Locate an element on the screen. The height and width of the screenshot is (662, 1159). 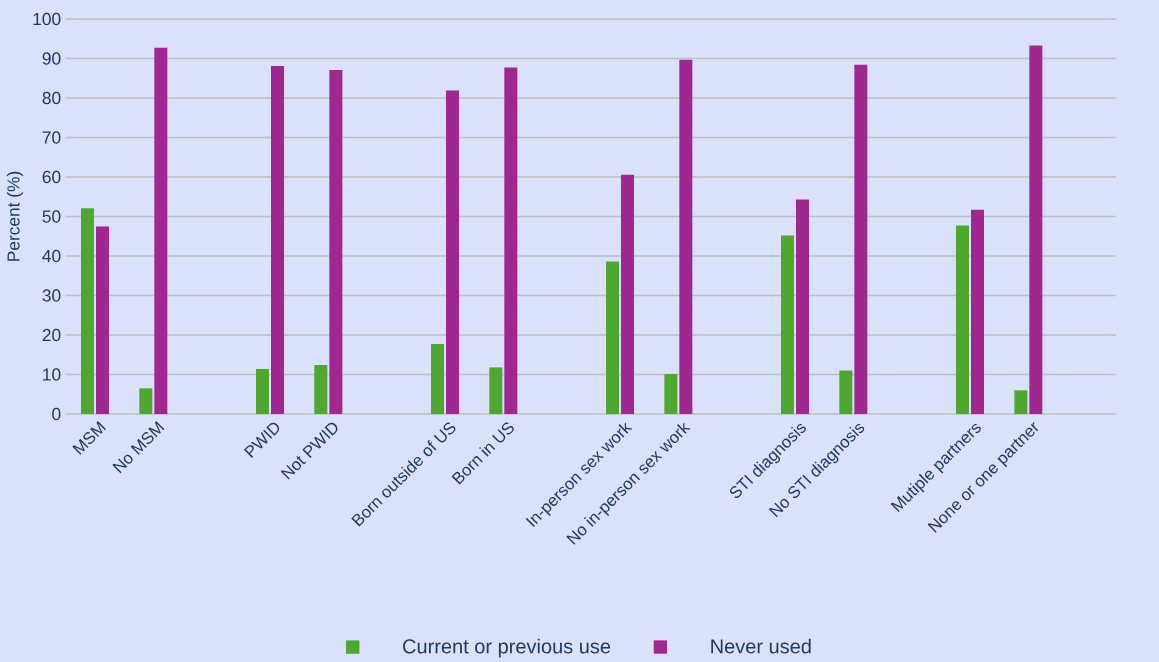
y-tick-label: 20 is located at coordinates (51, 335).